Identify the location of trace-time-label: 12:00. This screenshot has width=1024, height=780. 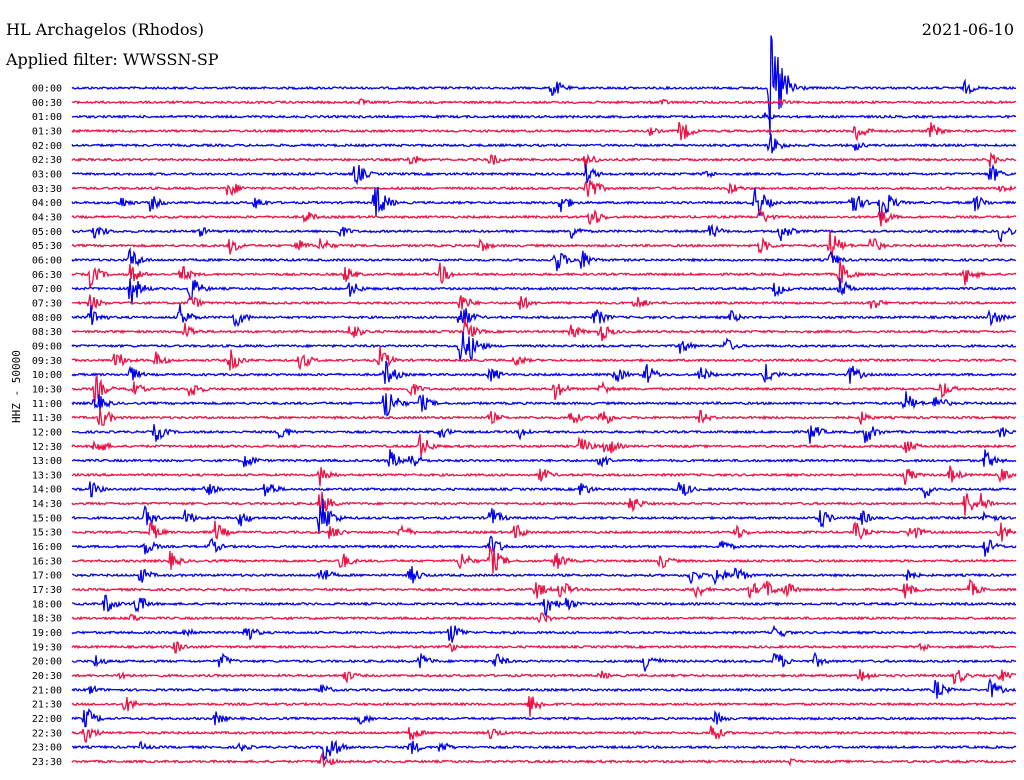
(47, 432).